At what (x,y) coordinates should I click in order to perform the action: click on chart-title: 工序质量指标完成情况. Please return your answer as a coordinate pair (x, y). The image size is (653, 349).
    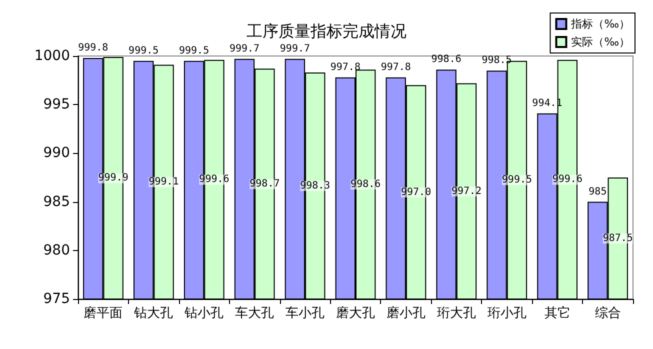
    Looking at the image, I should click on (326, 31).